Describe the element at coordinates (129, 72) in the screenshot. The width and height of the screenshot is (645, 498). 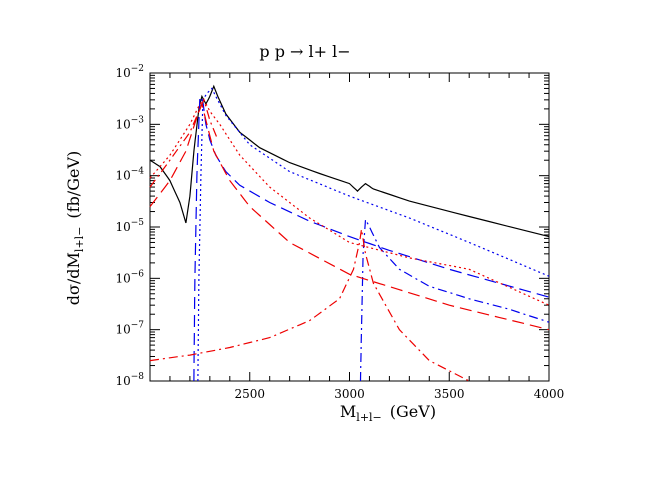
I see `y-tick-label: 10⁻²` at that location.